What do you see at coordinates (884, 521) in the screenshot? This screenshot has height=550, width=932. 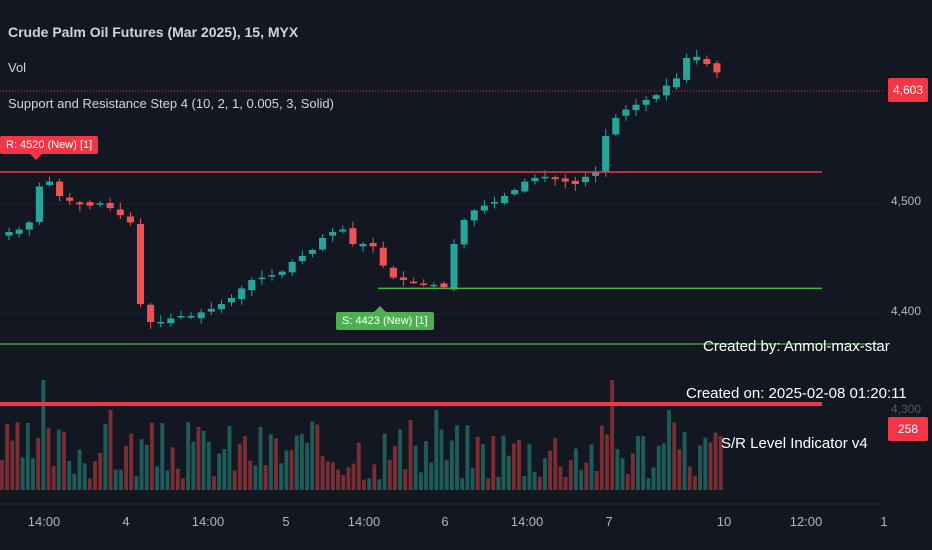 I see `time-tick: 1` at bounding box center [884, 521].